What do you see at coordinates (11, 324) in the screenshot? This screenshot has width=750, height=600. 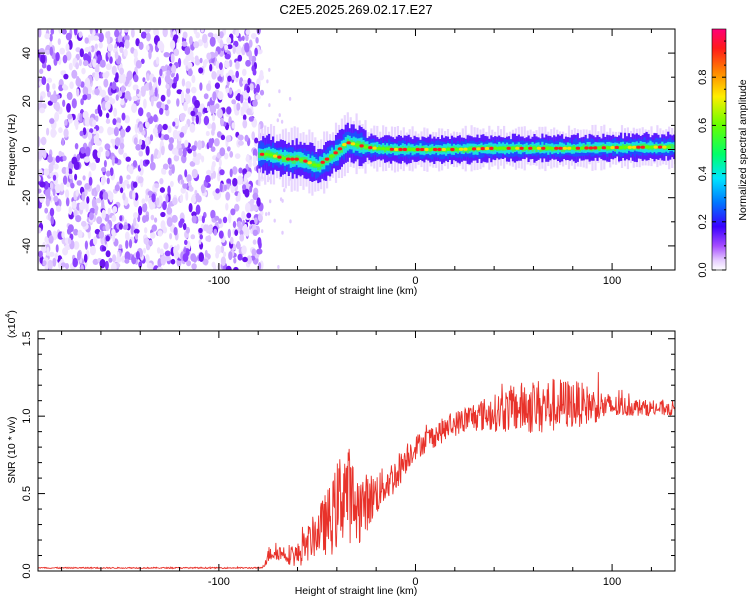 I see `snr-y-scale: (x104)` at bounding box center [11, 324].